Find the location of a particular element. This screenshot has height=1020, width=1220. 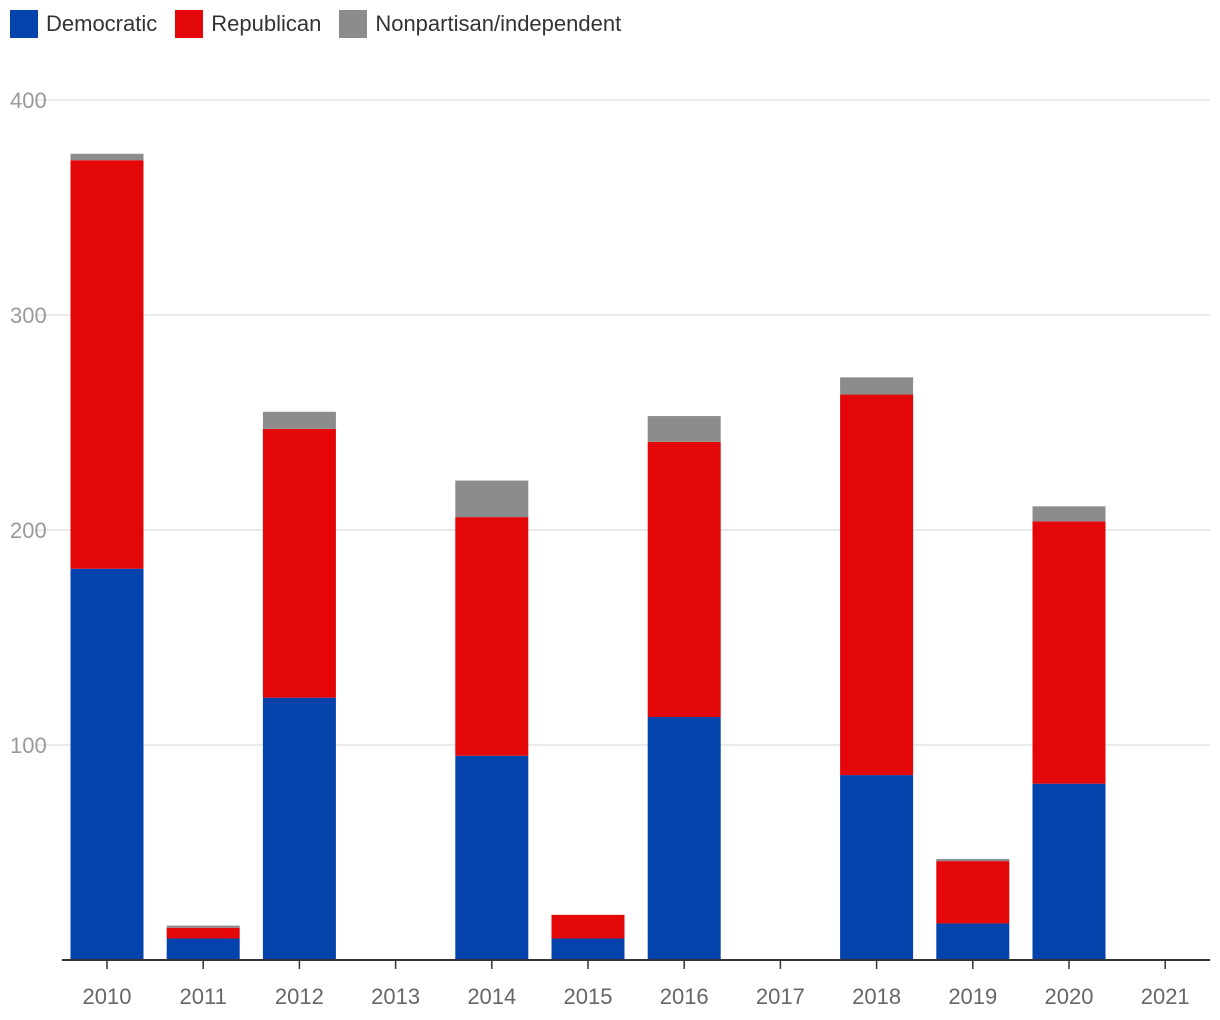

bar-2011-republican is located at coordinates (203, 933).